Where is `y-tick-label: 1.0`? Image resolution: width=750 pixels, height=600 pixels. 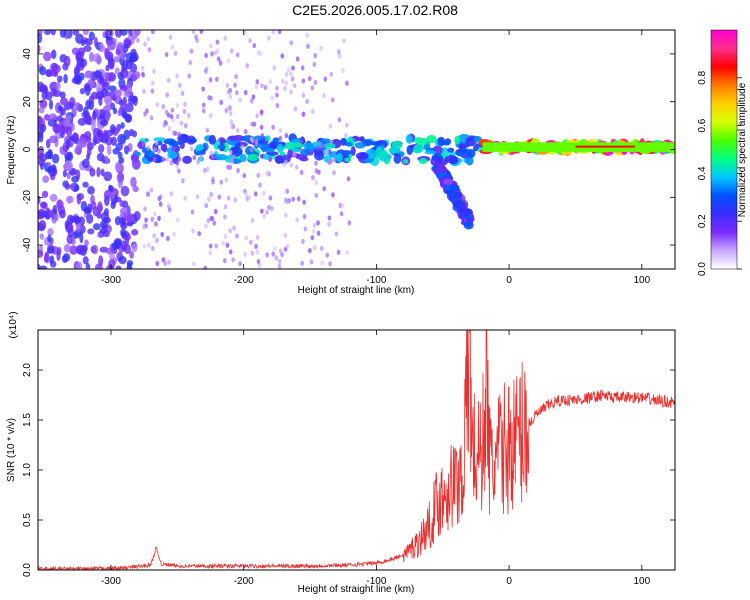 y-tick-label: 1.0 is located at coordinates (27, 470).